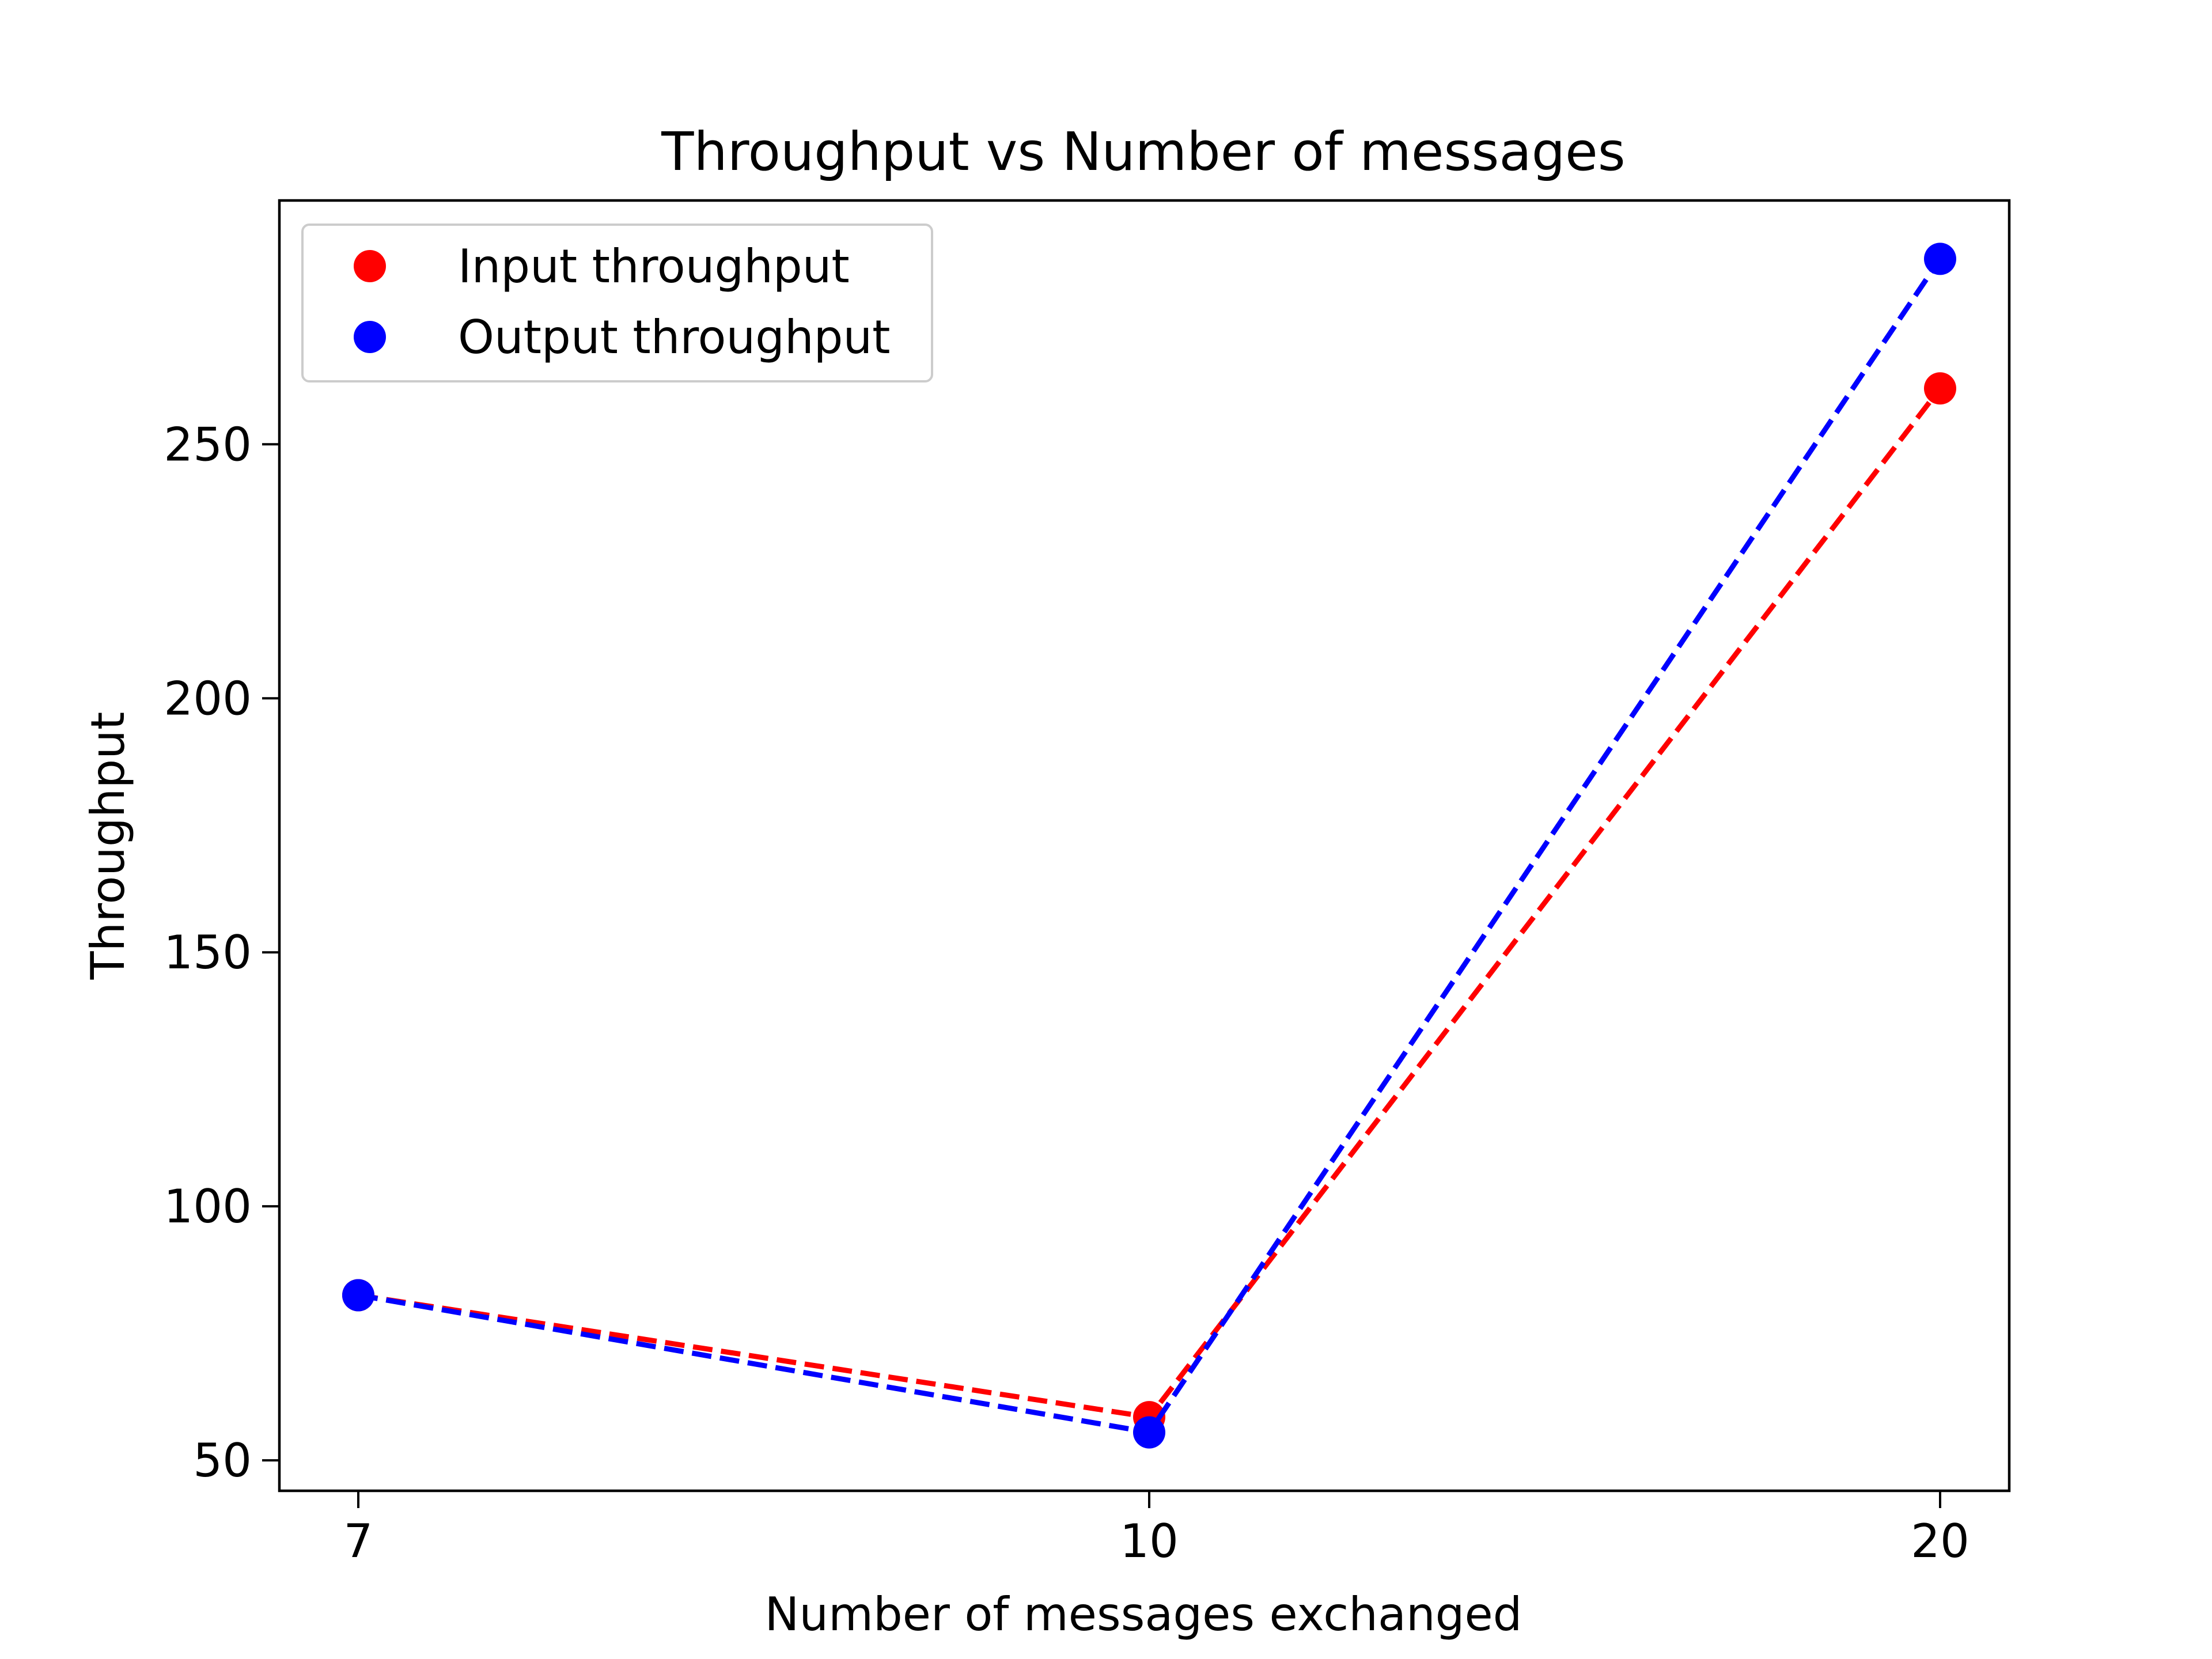 The height and width of the screenshot is (1659, 2212). I want to click on y-tick-label: 100, so click(208, 1206).